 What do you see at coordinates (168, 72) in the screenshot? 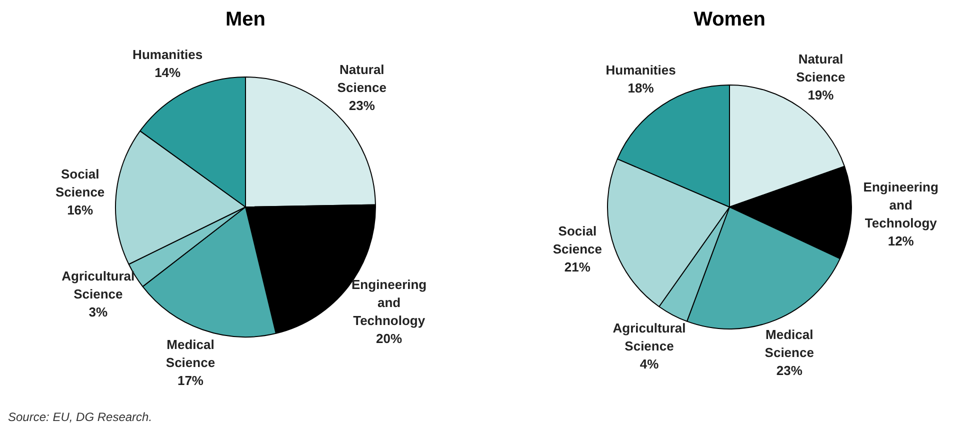
I see `data-label: 14%` at bounding box center [168, 72].